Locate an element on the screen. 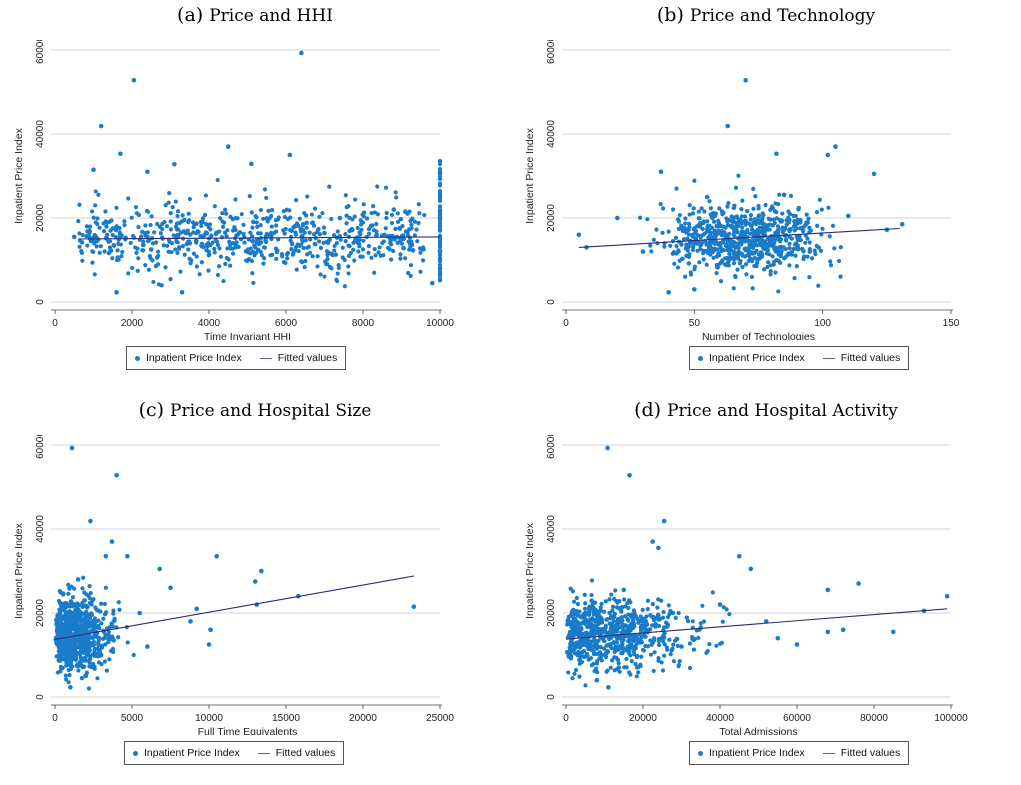 Image resolution: width=1021 pixels, height=785 pixels. y-tick-label: 20000 is located at coordinates (551, 613).